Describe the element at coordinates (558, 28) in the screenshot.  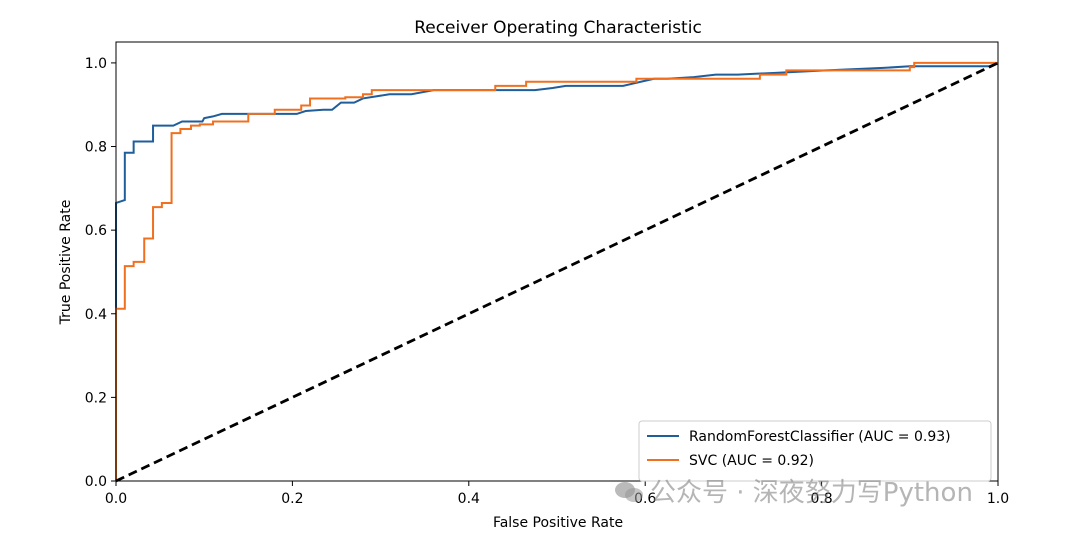
I see `chart-title: Receiver Operating Characteristic` at that location.